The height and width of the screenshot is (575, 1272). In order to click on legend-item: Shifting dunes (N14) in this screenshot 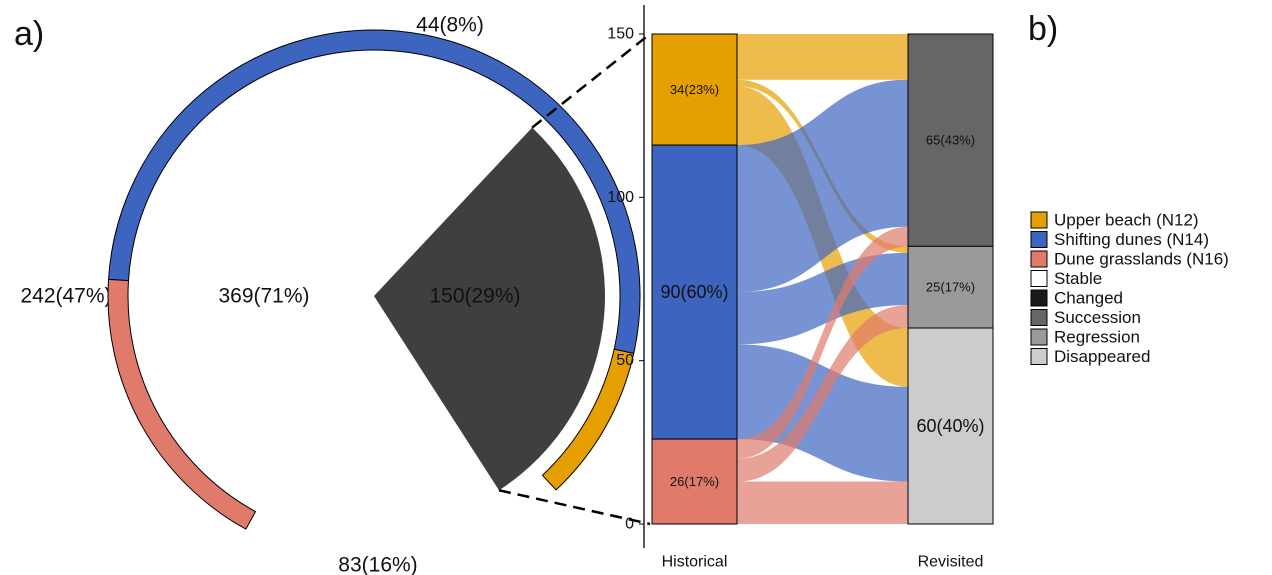, I will do `click(1119, 239)`.